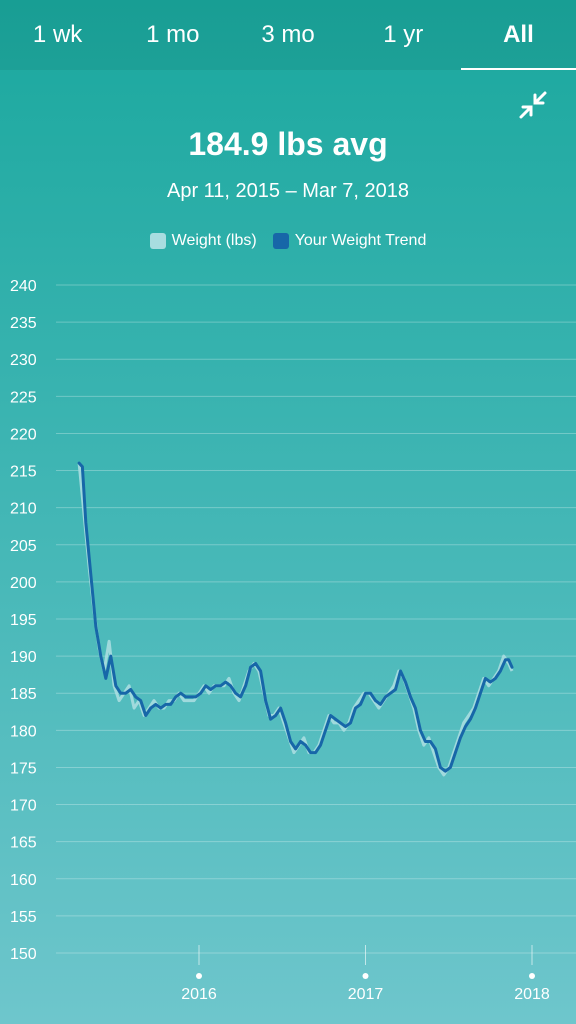  What do you see at coordinates (23, 954) in the screenshot?
I see `y-tick-label: 150` at bounding box center [23, 954].